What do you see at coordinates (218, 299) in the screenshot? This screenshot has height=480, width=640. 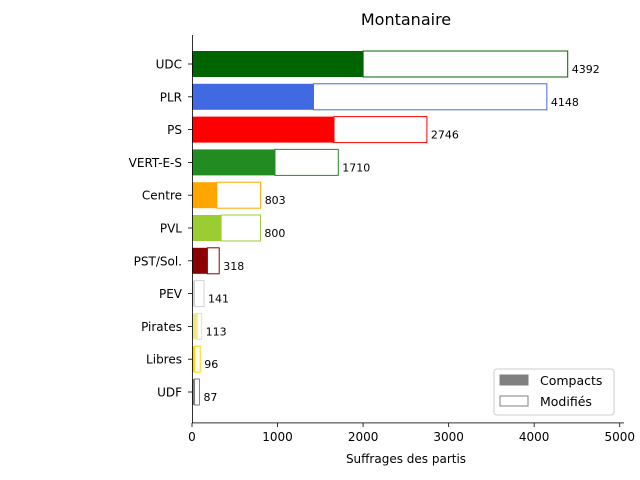 I see `value-label-7: 141` at bounding box center [218, 299].